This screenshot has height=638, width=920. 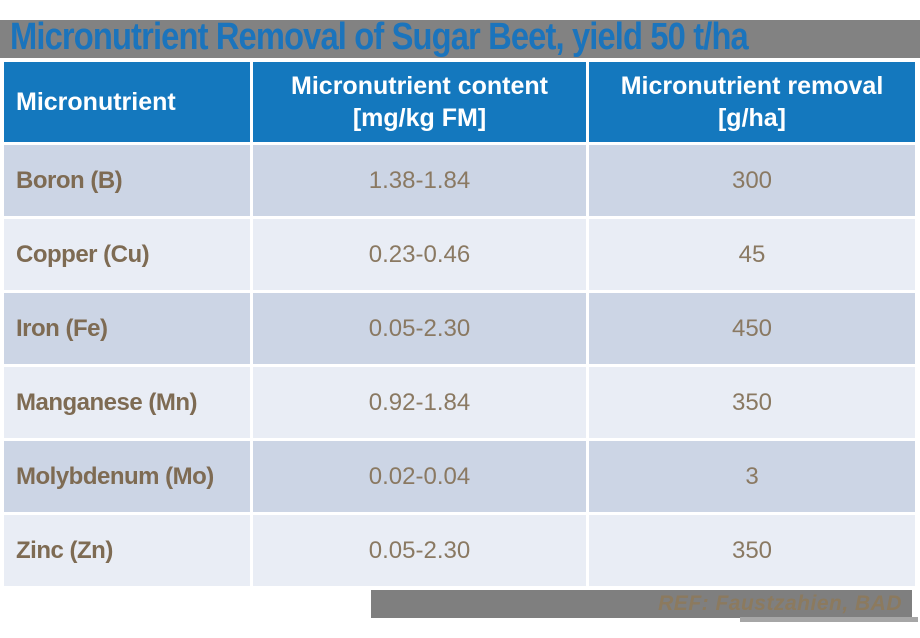 What do you see at coordinates (127, 476) in the screenshot?
I see `row-label: Molybdenum (Mo)` at bounding box center [127, 476].